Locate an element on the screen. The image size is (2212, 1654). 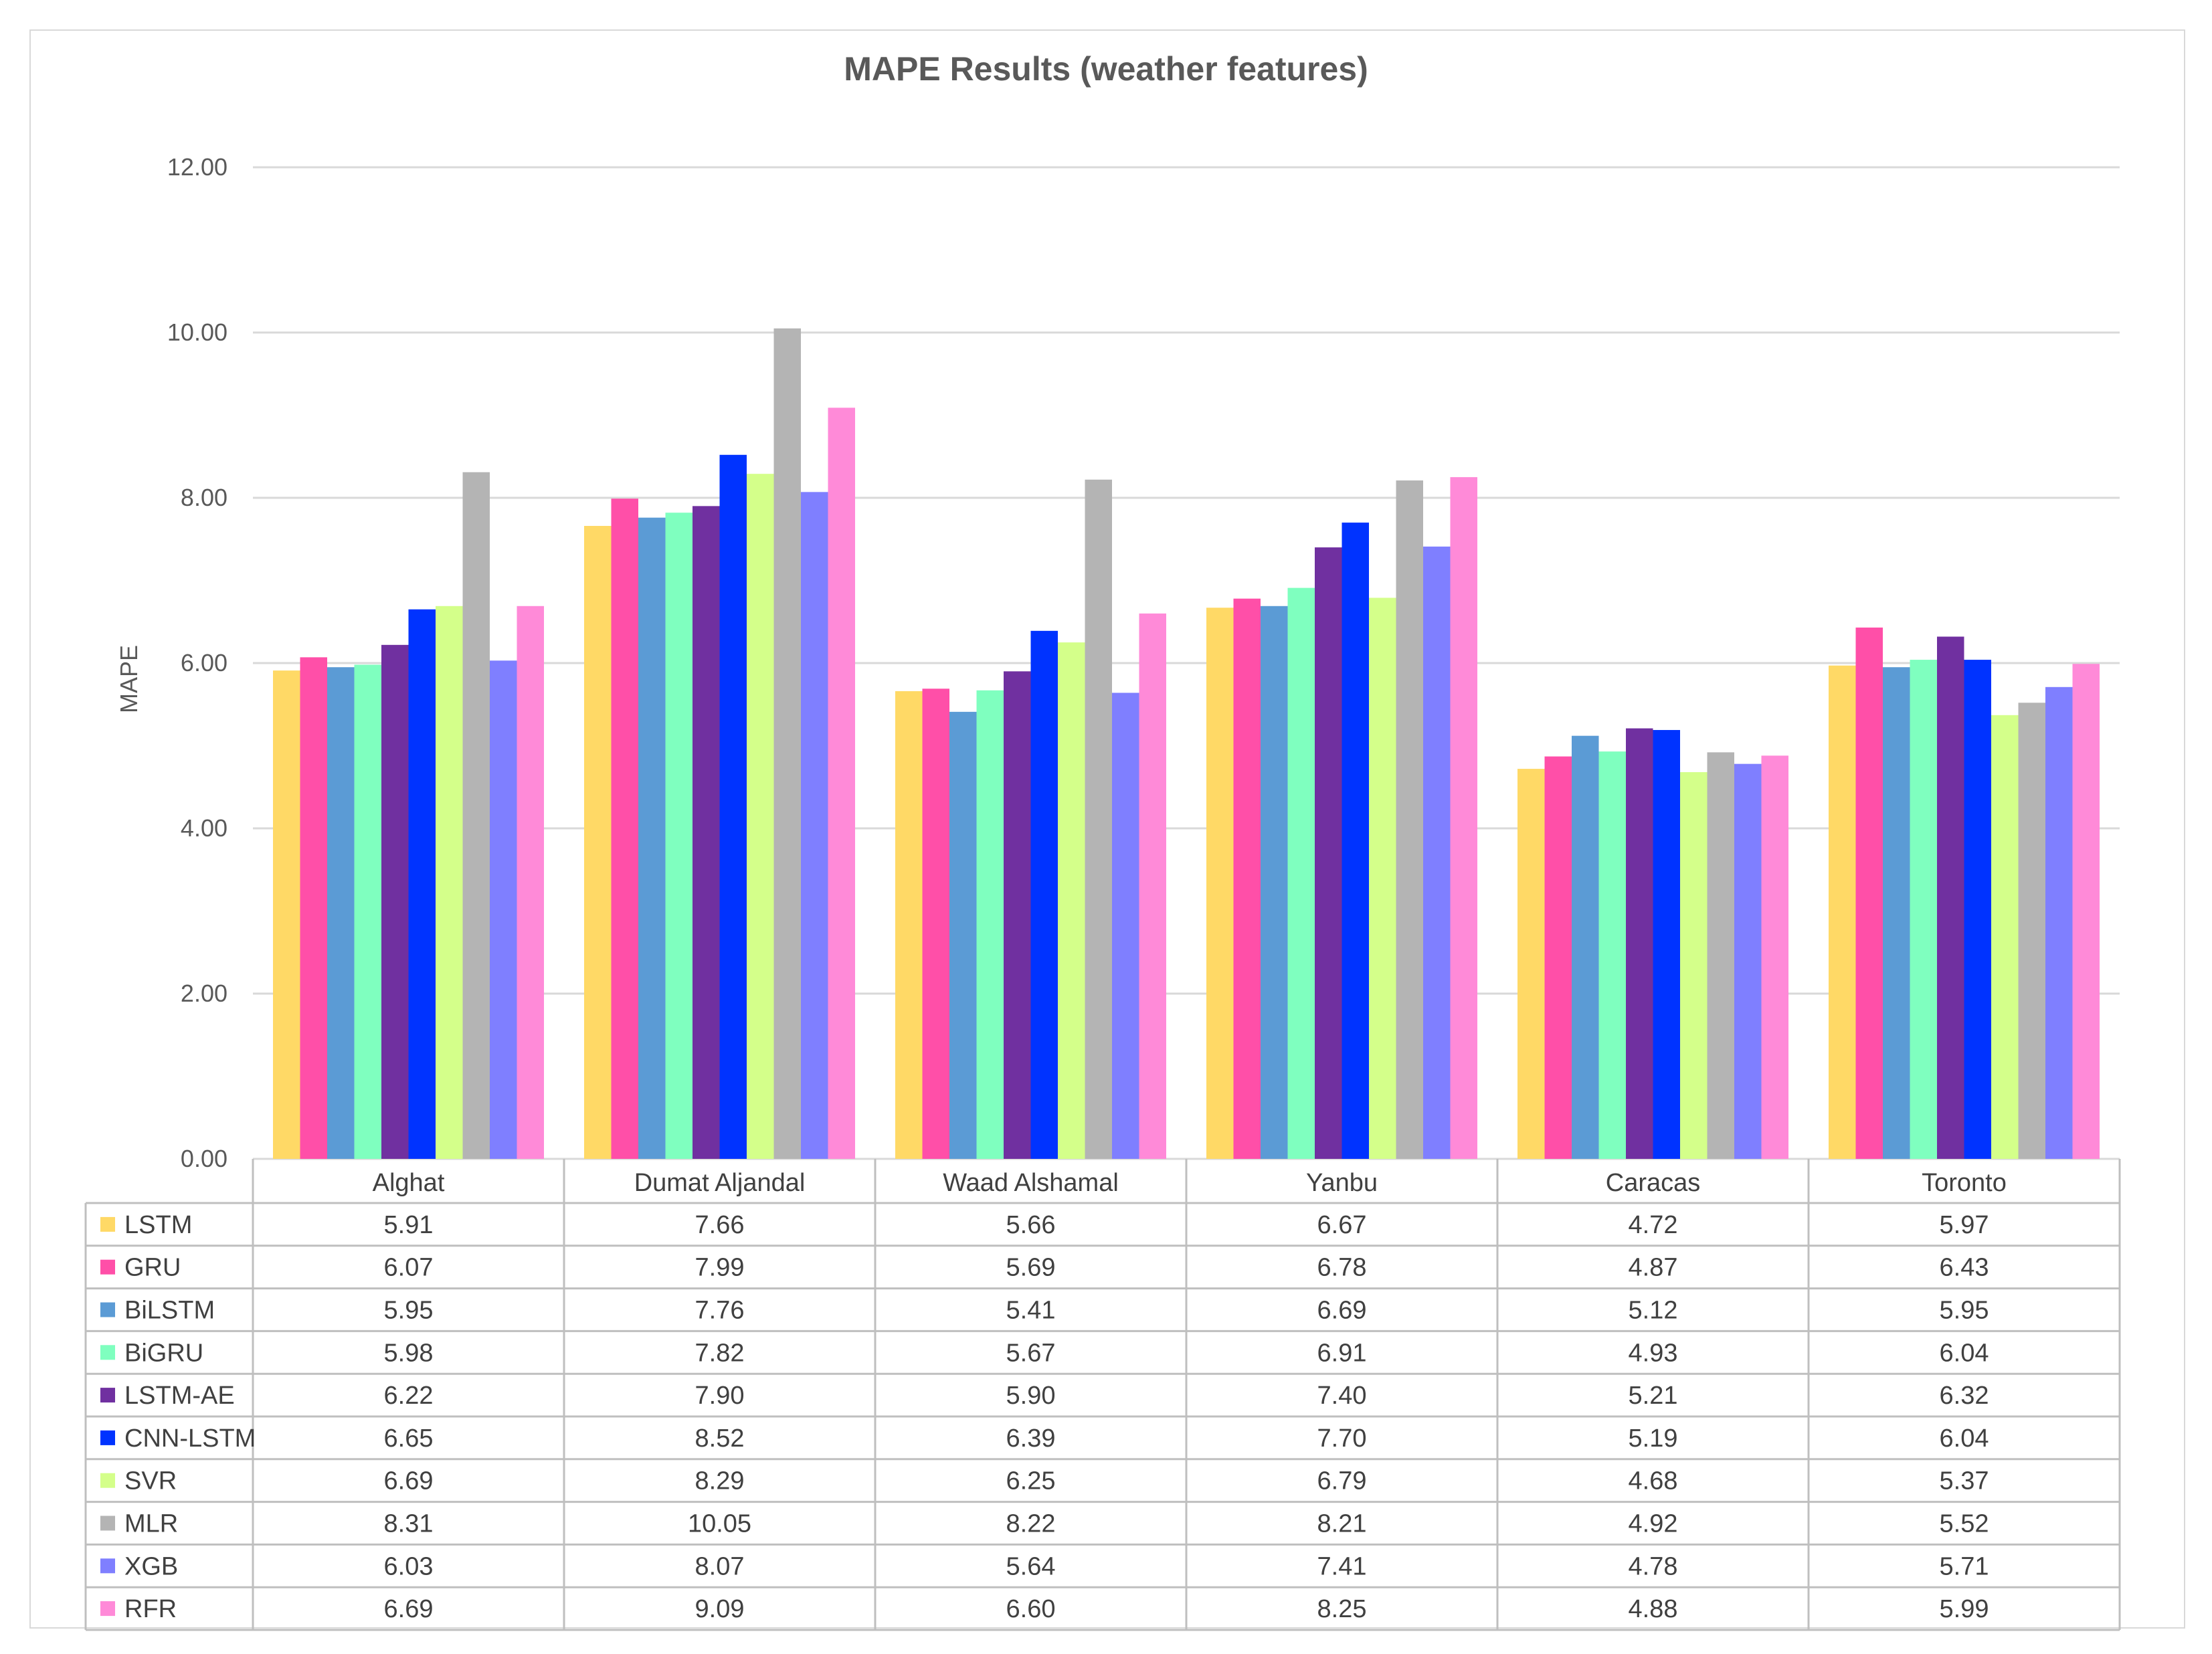
data-label: 5.91 is located at coordinates (409, 1225).